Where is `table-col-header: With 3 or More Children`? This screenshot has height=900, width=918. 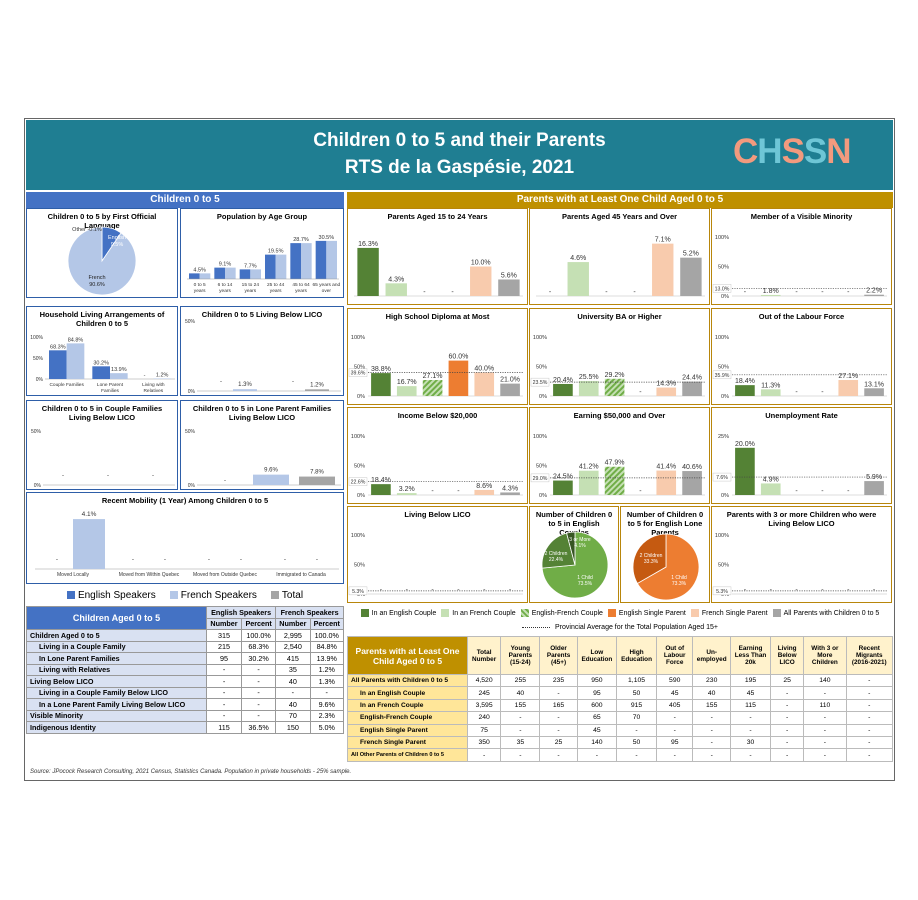 table-col-header: With 3 or More Children is located at coordinates (825, 655).